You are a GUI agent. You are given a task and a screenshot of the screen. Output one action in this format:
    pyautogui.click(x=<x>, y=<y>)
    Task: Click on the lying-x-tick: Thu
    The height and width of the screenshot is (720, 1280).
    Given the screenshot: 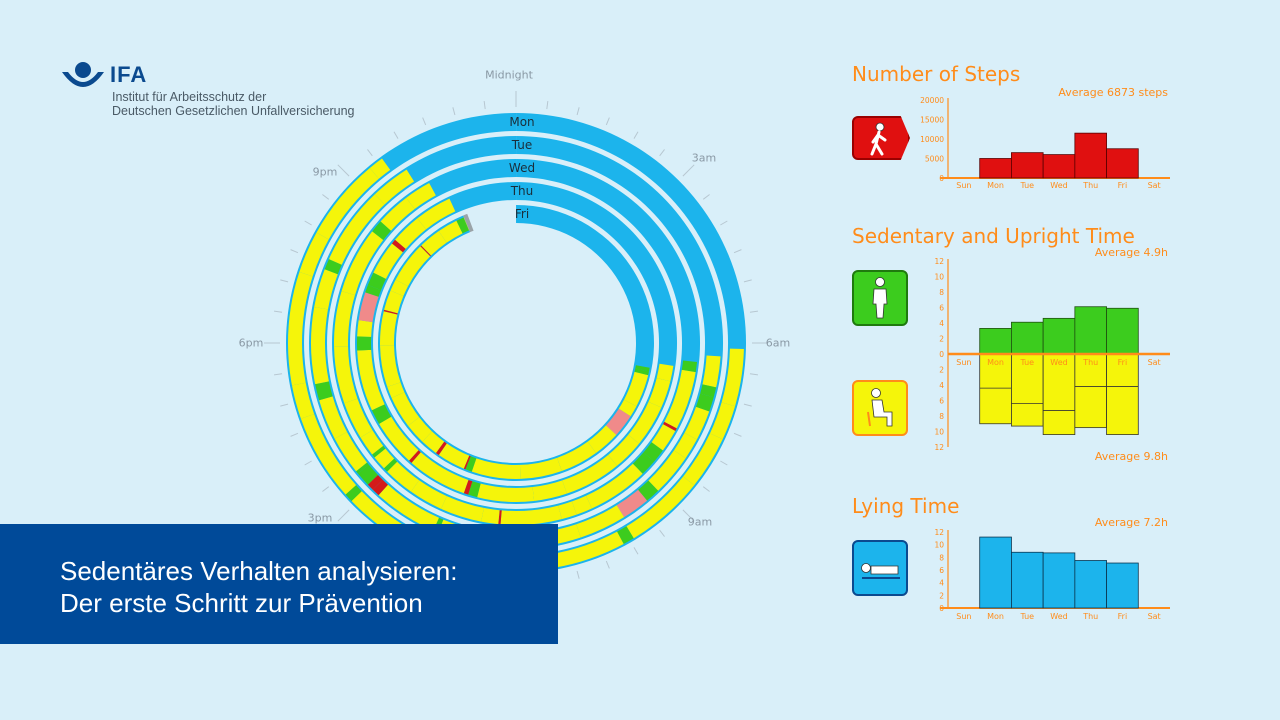 What is the action you would take?
    pyautogui.click(x=1090, y=616)
    